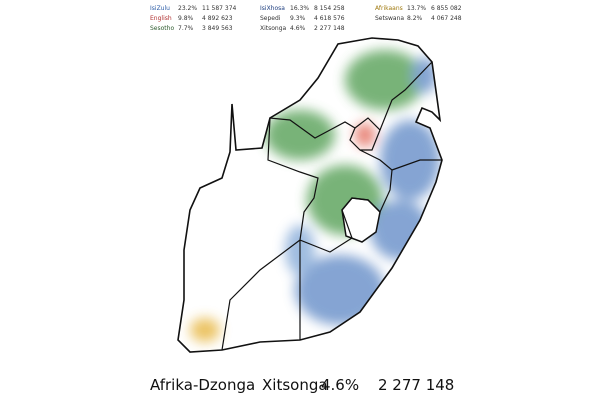 This screenshot has height=400, width=600. What do you see at coordinates (389, 8) in the screenshot?
I see `language: Afrikaans` at bounding box center [389, 8].